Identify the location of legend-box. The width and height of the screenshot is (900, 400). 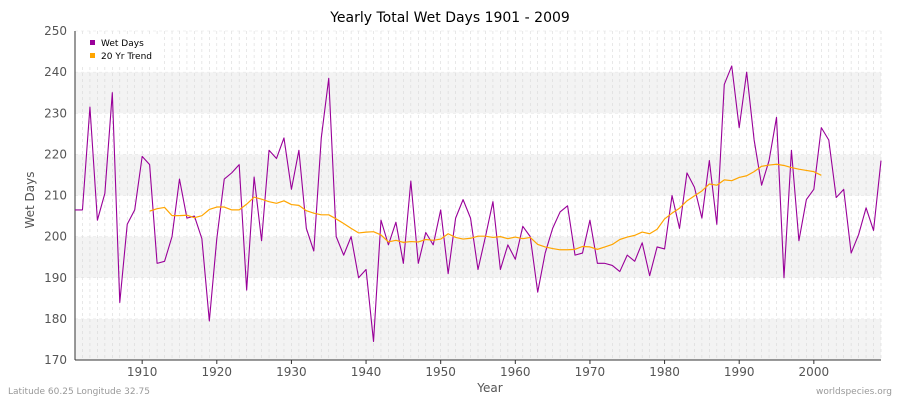
(123, 49).